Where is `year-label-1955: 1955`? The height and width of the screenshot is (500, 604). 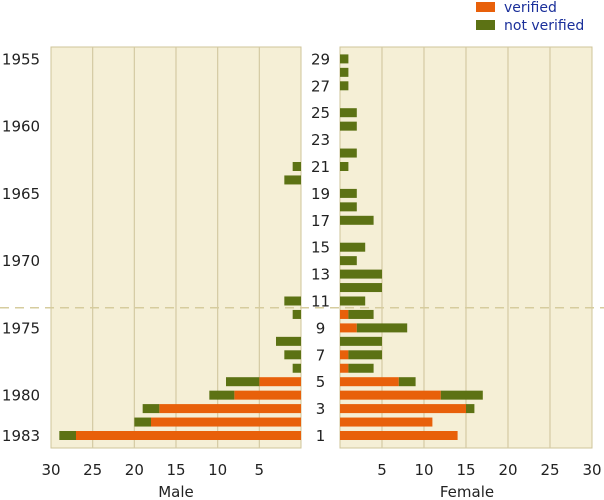 year-label-1955: 1955 is located at coordinates (21, 59).